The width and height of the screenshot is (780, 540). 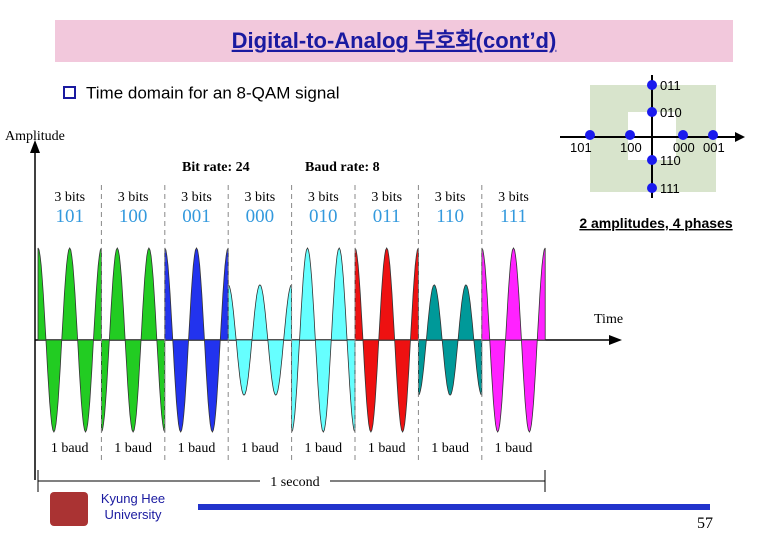 I want to click on point-label: 110, so click(x=670, y=160).